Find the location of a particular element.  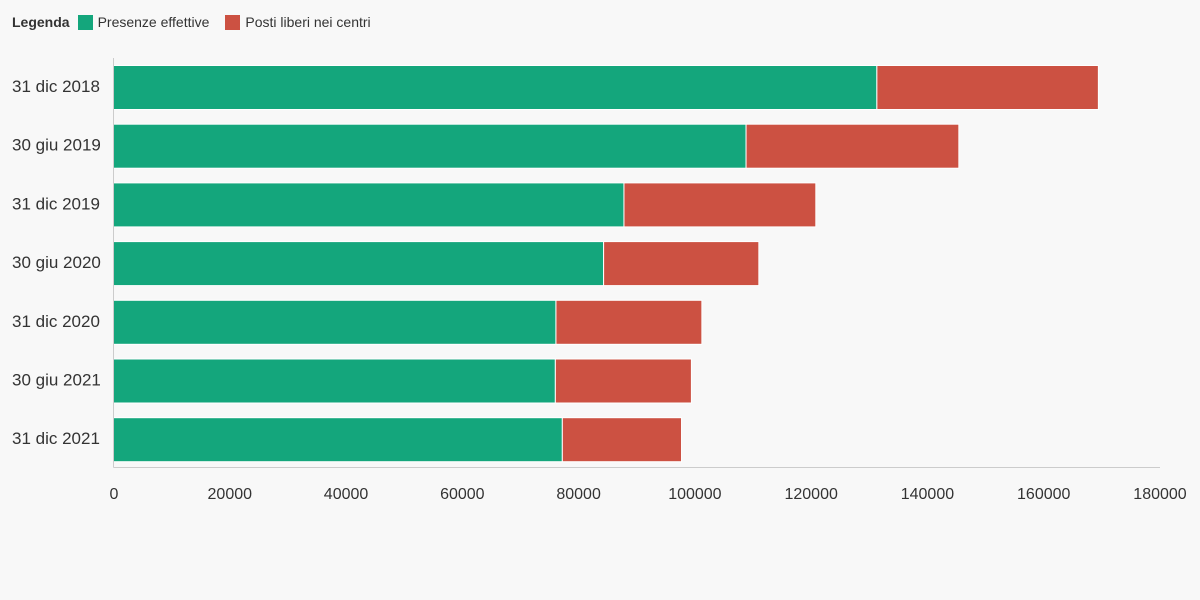

x-tick-label: 80000 is located at coordinates (578, 494).